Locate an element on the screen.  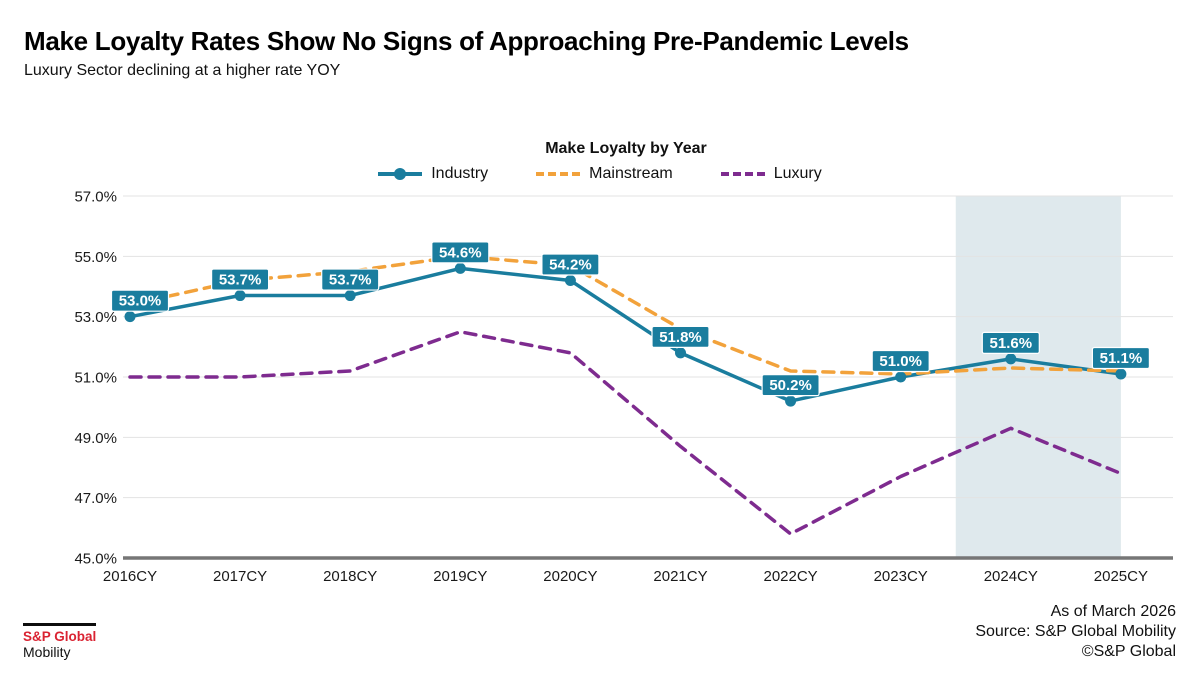
industry-marker-dot-icon is located at coordinates (400, 174).